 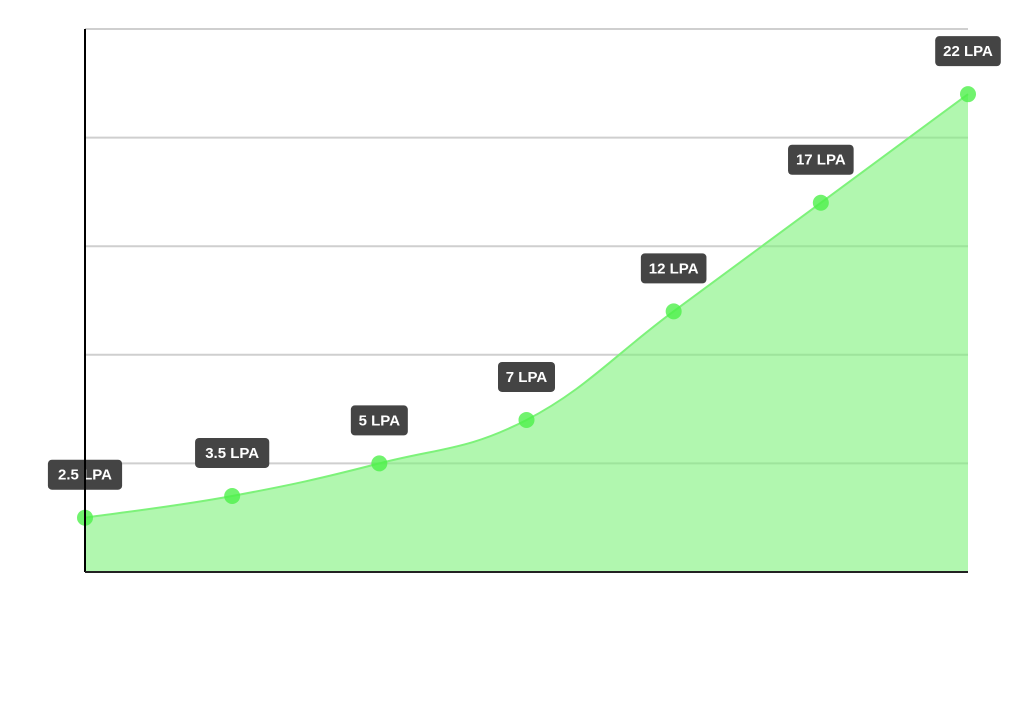 I want to click on value-label: 22 LPA, so click(x=968, y=51).